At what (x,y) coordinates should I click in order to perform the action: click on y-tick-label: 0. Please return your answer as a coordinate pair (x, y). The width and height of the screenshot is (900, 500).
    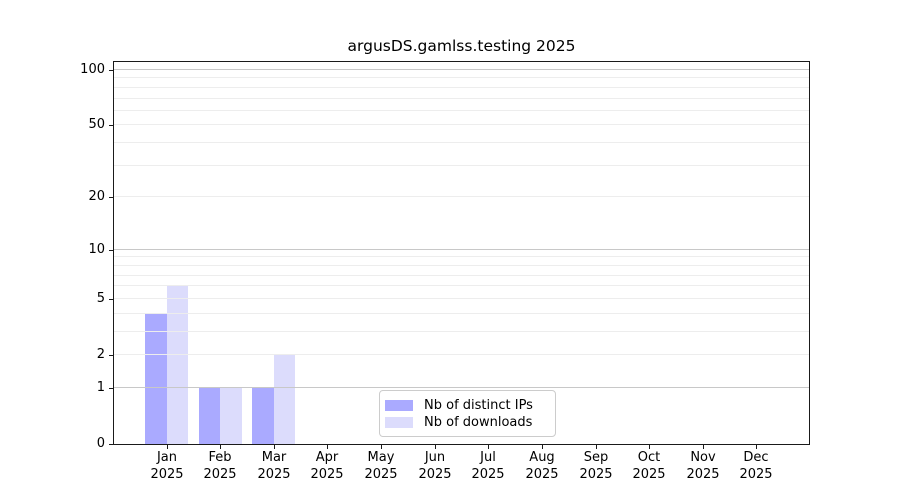
    Looking at the image, I should click on (100, 443).